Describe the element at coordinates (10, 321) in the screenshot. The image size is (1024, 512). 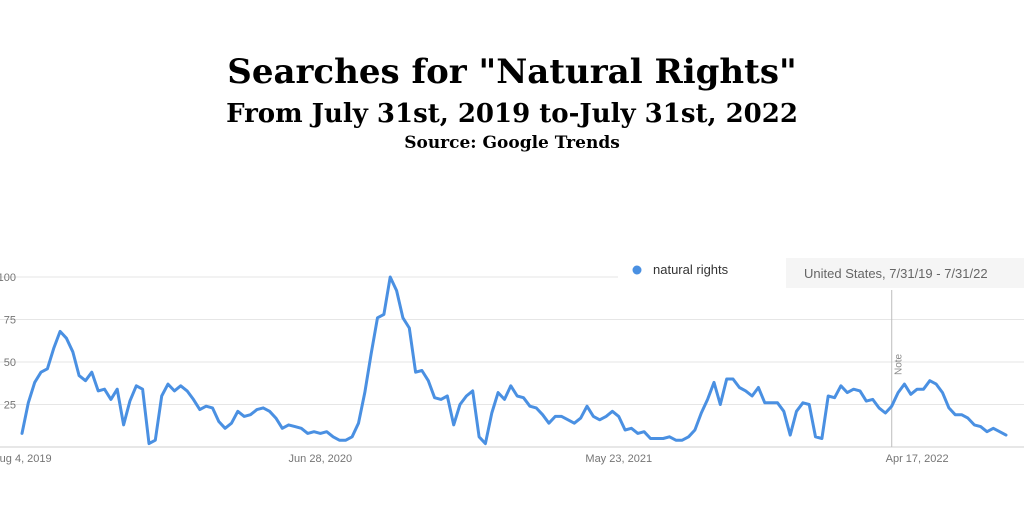
I see `y-tick-label-75: 75` at that location.